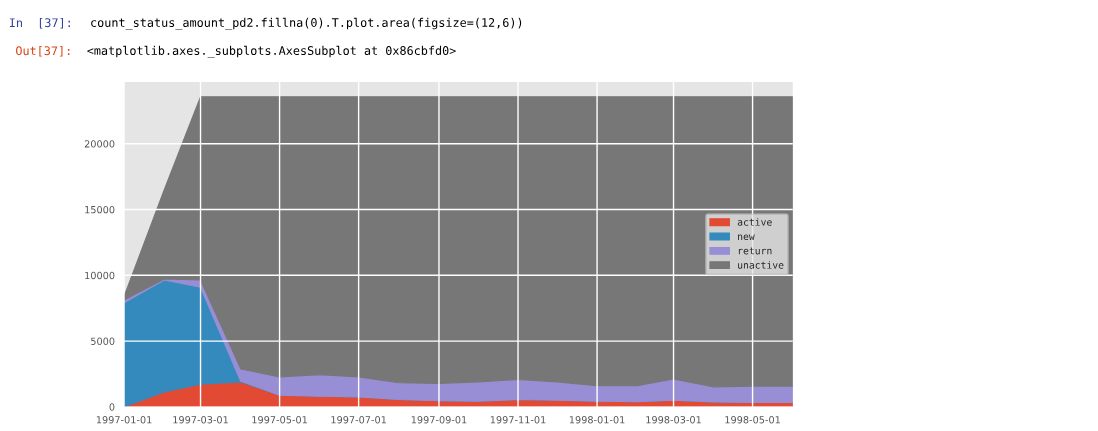 This screenshot has height=431, width=1098. I want to click on x-tick-label: 1998-05-01, so click(752, 420).